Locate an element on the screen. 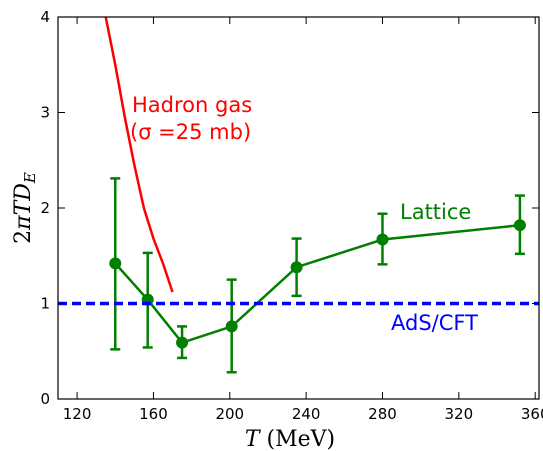  x-tick-label: 160 is located at coordinates (153, 414).